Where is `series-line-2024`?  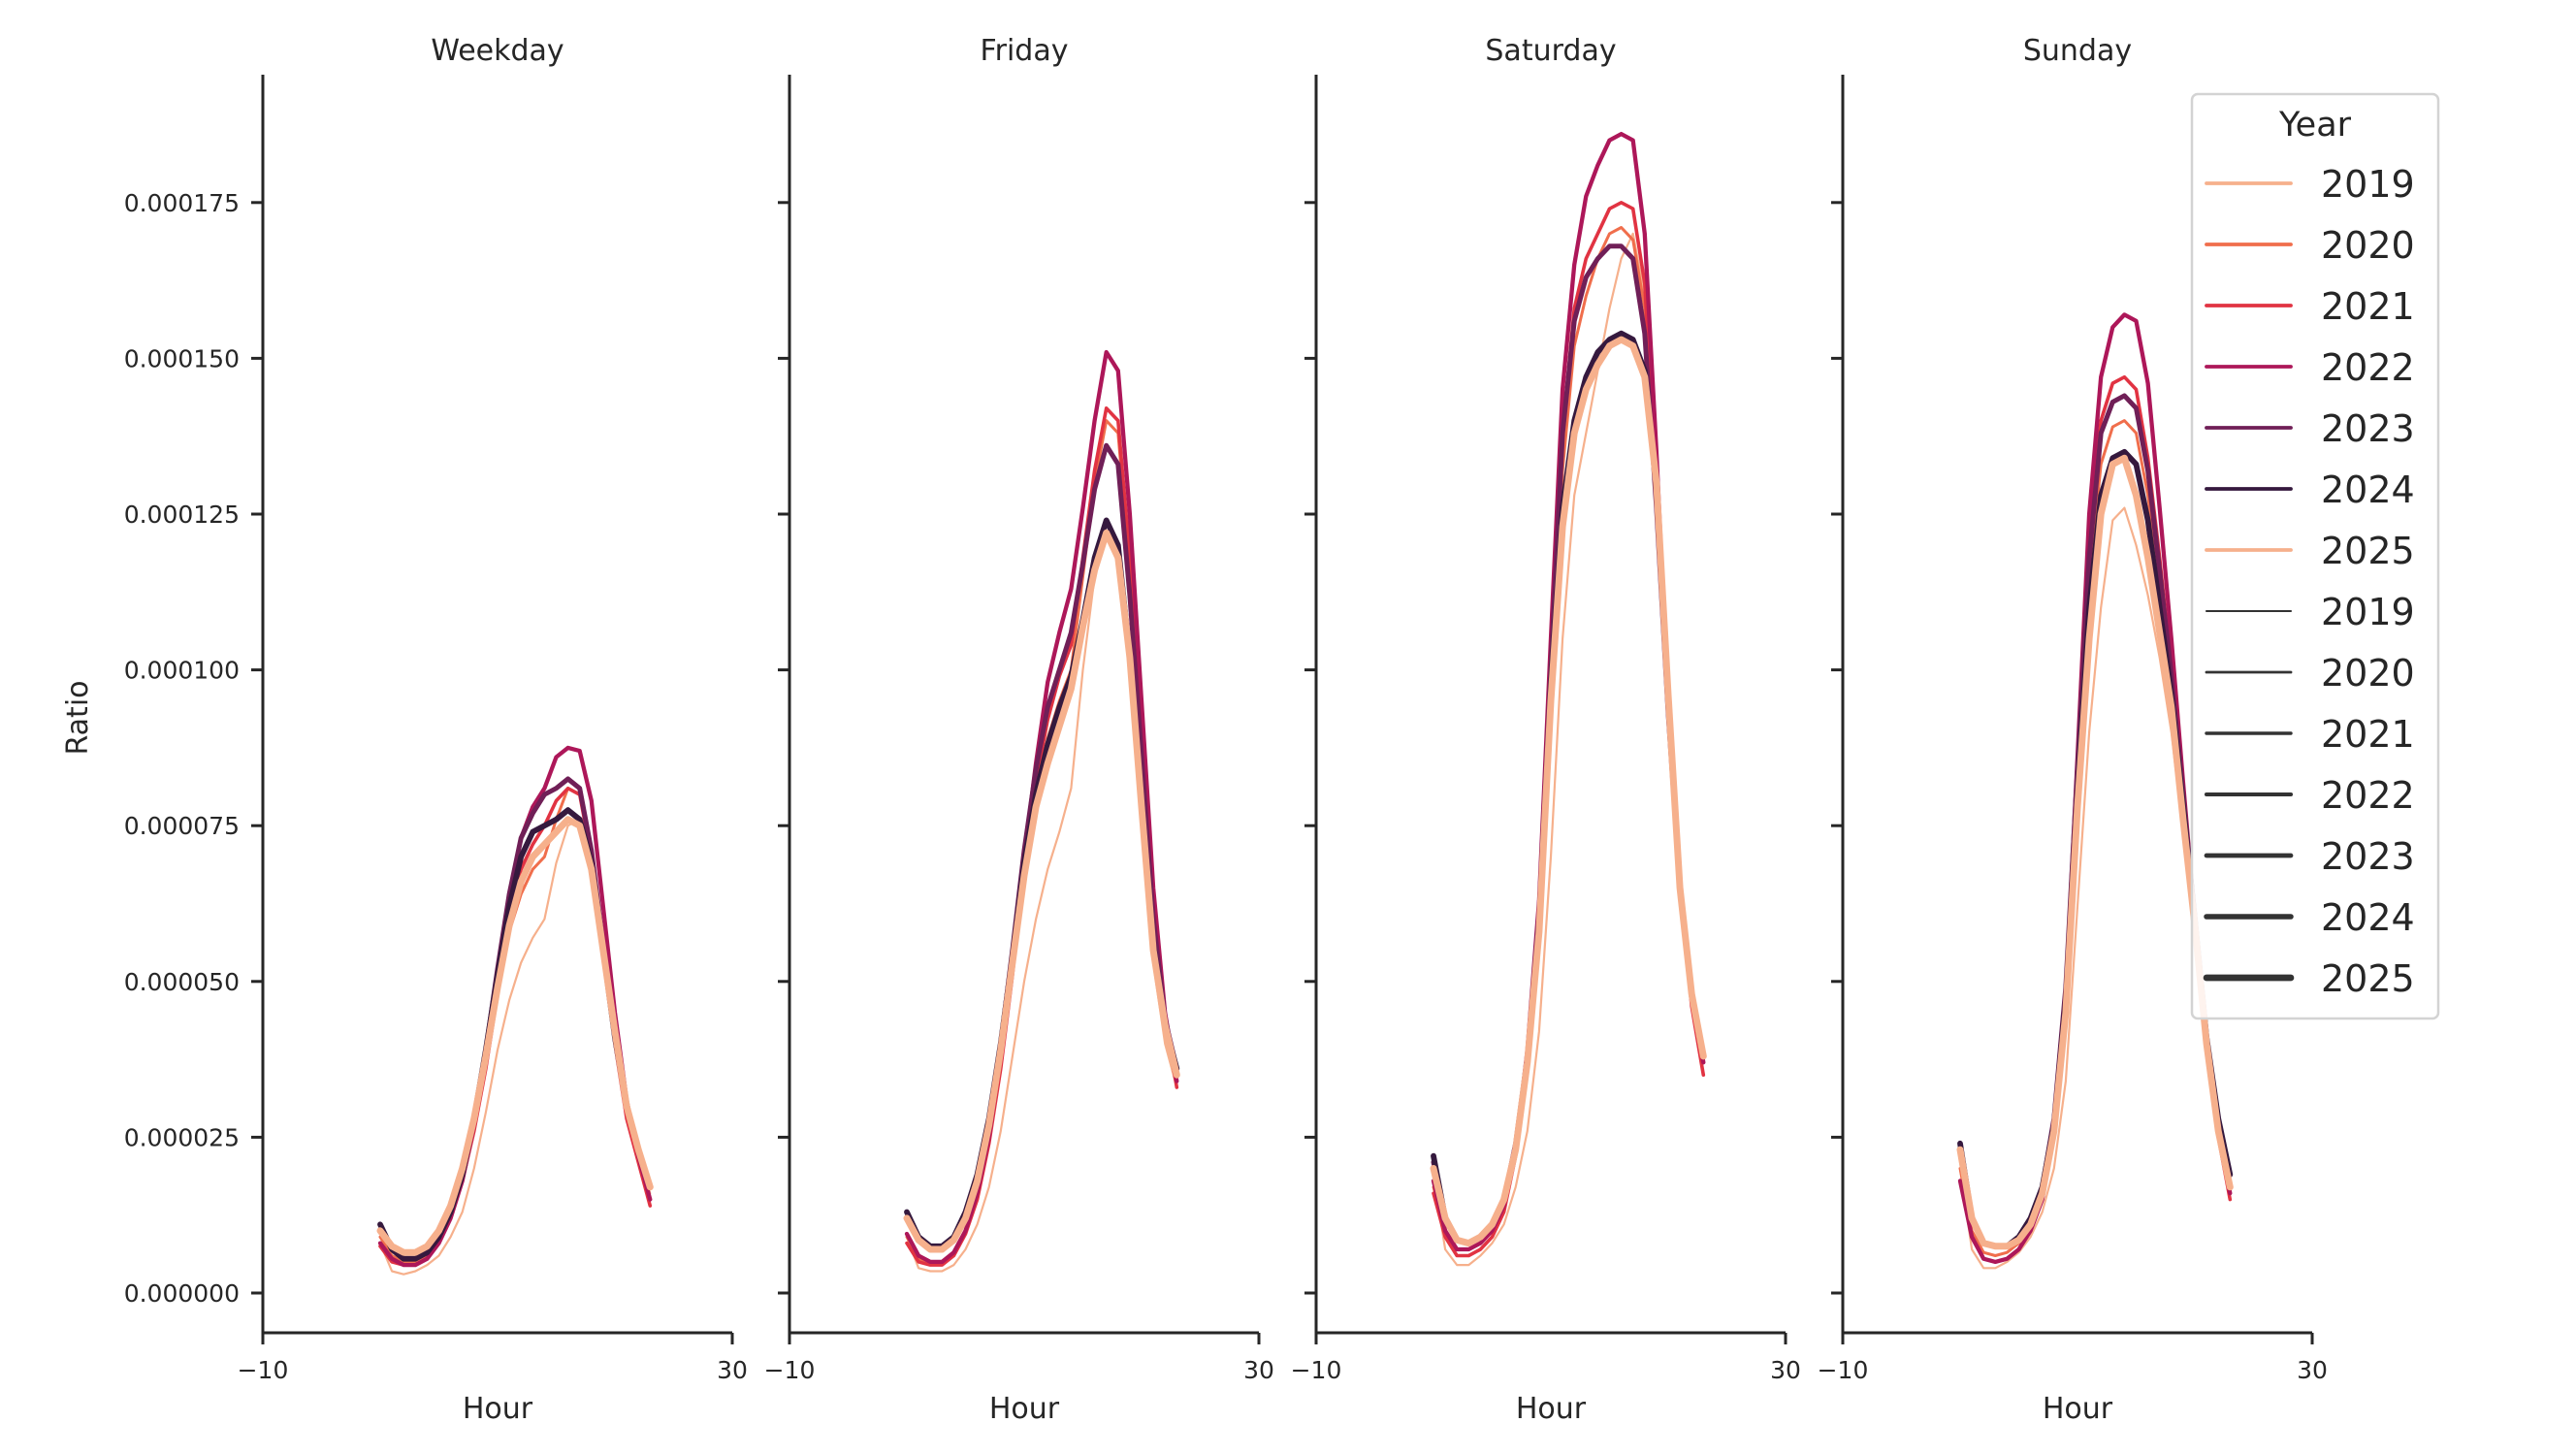 series-line-2024 is located at coordinates (515, 1034).